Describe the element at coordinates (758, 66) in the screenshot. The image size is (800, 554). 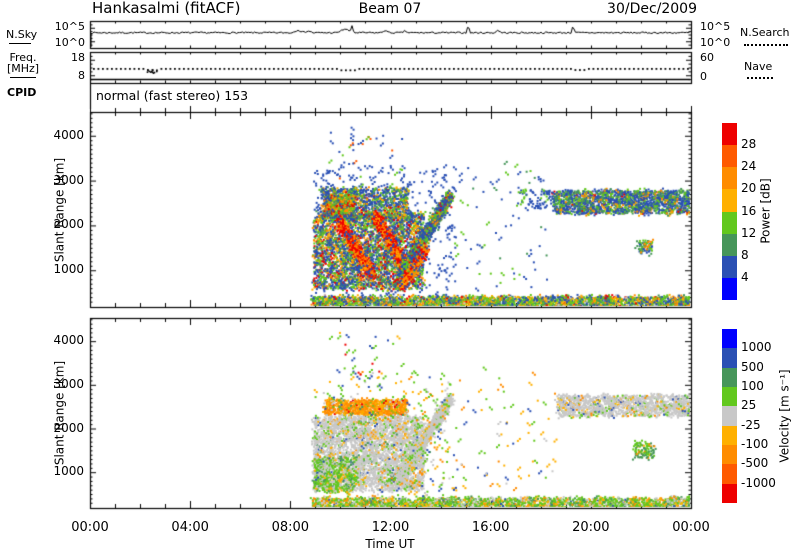
I see `nave-legend-label: Nave` at that location.